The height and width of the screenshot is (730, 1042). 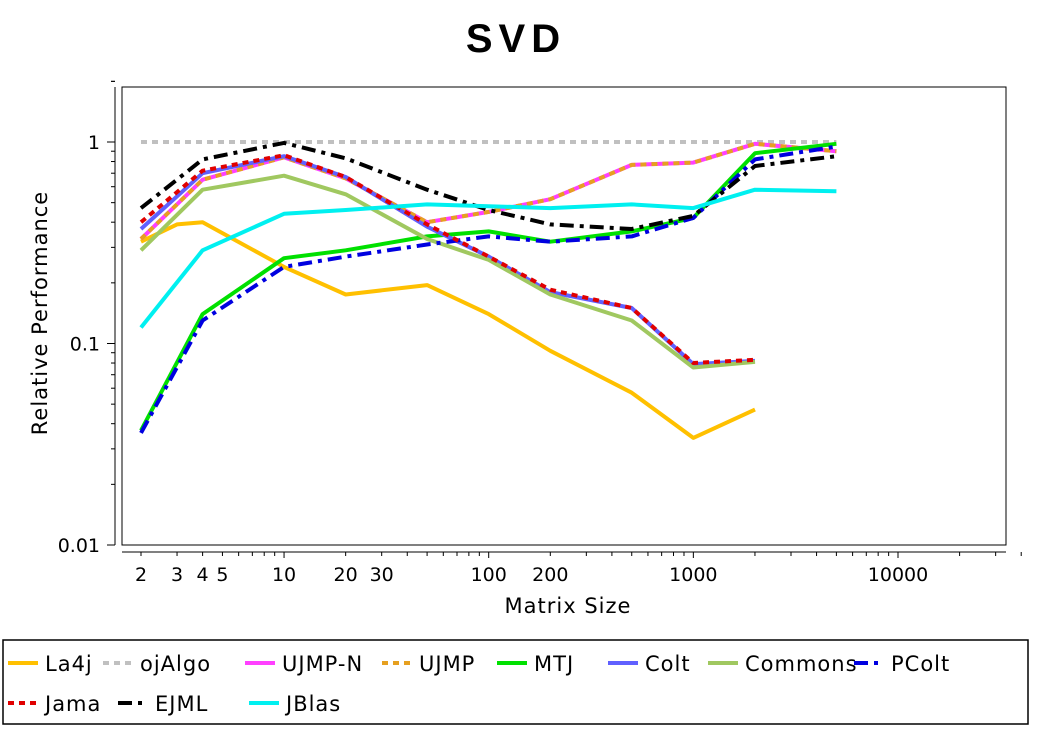 I want to click on x-axis: 2 3 4 5 10 20 30 100 200 1000 10000, so click(x=572, y=568).